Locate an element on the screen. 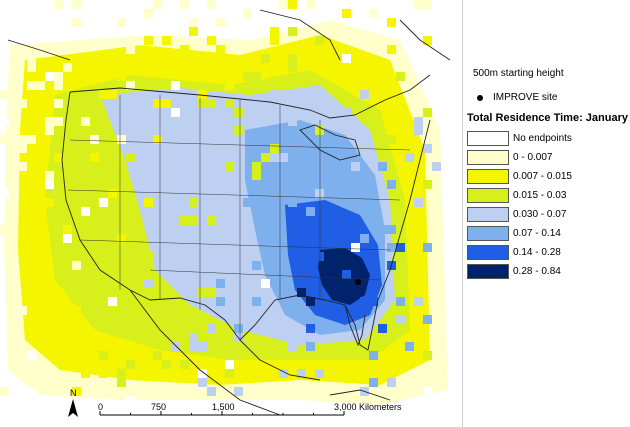 The height and width of the screenshot is (427, 630). north-arrow-icon is located at coordinates (73, 408).